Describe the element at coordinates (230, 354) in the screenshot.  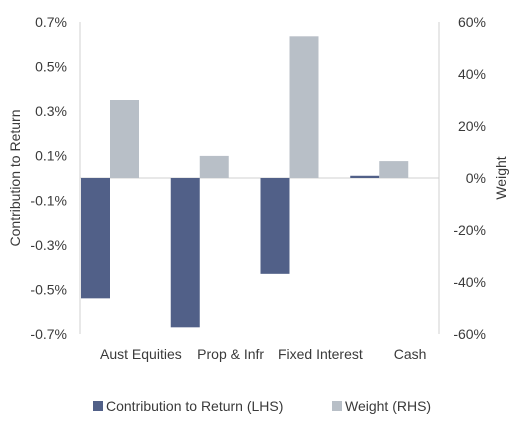
I see `category-label: Prop & Infr` at that location.